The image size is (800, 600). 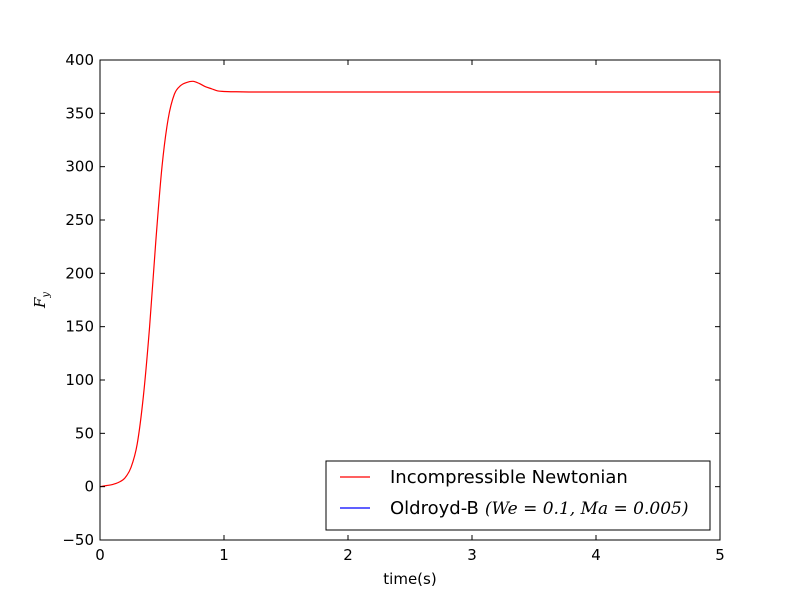 What do you see at coordinates (587, 509) in the screenshot?
I see `legend-label-oldroyd-params: (We = 0.1, Ma = 0.005)` at bounding box center [587, 509].